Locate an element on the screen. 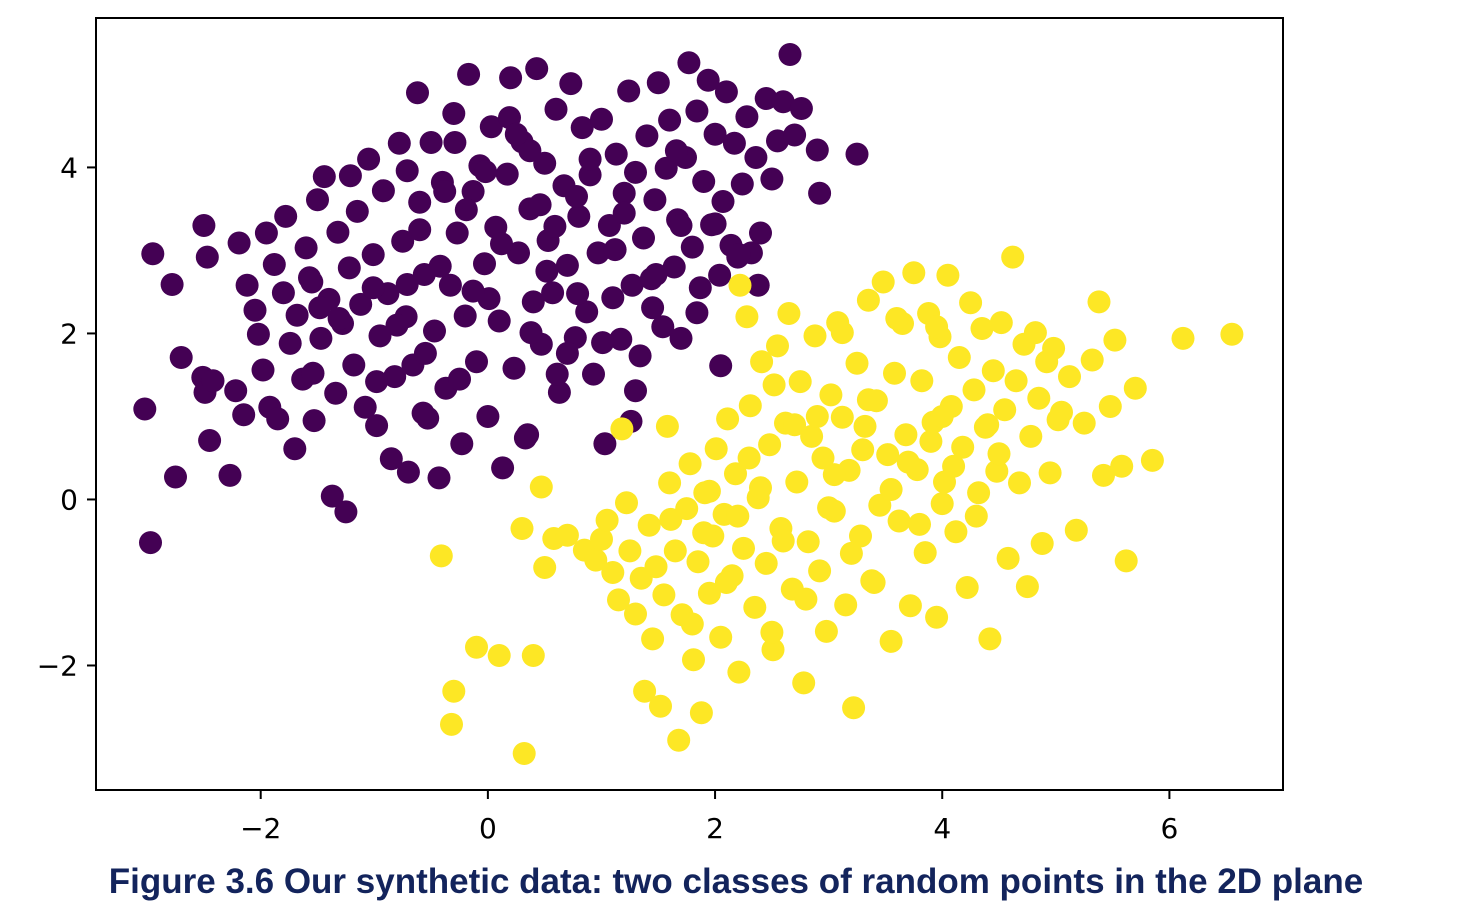 This screenshot has height=920, width=1472. x-tick-label: 6 is located at coordinates (1169, 828).